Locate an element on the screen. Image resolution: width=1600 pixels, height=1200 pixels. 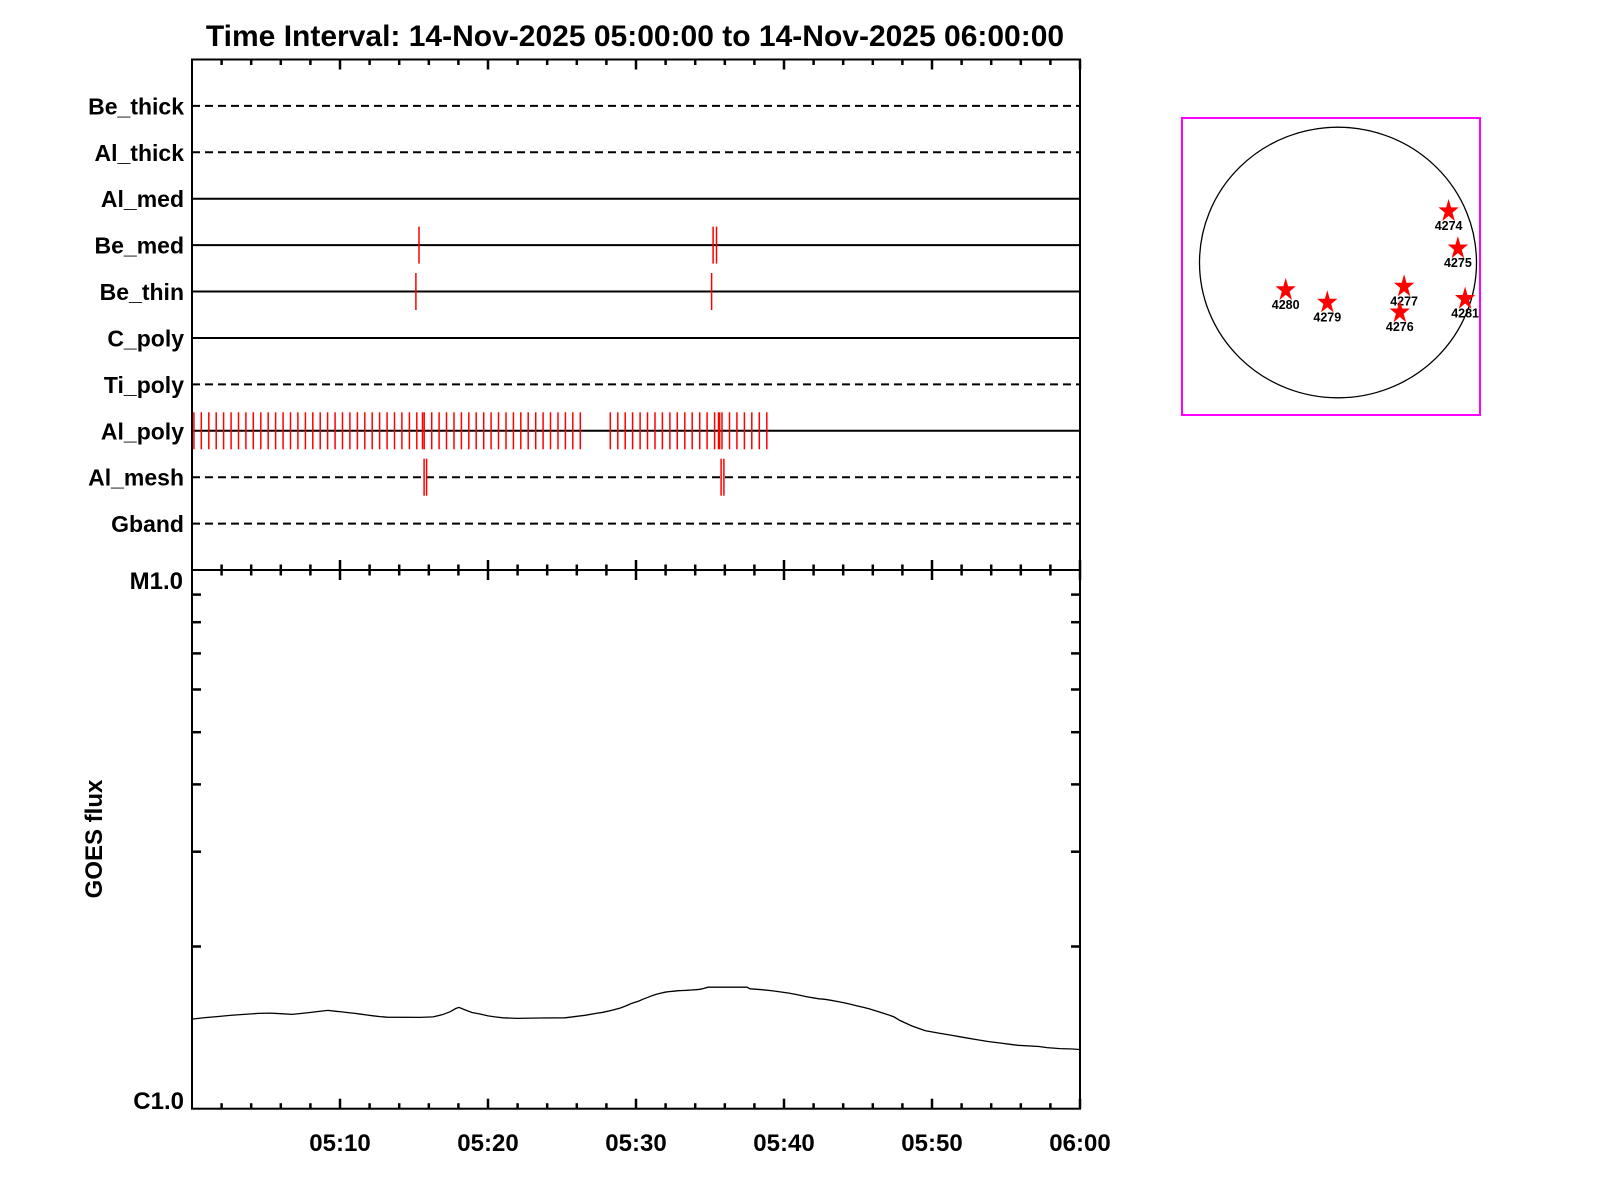
svg-text: Gband is located at coordinates (147, 524).